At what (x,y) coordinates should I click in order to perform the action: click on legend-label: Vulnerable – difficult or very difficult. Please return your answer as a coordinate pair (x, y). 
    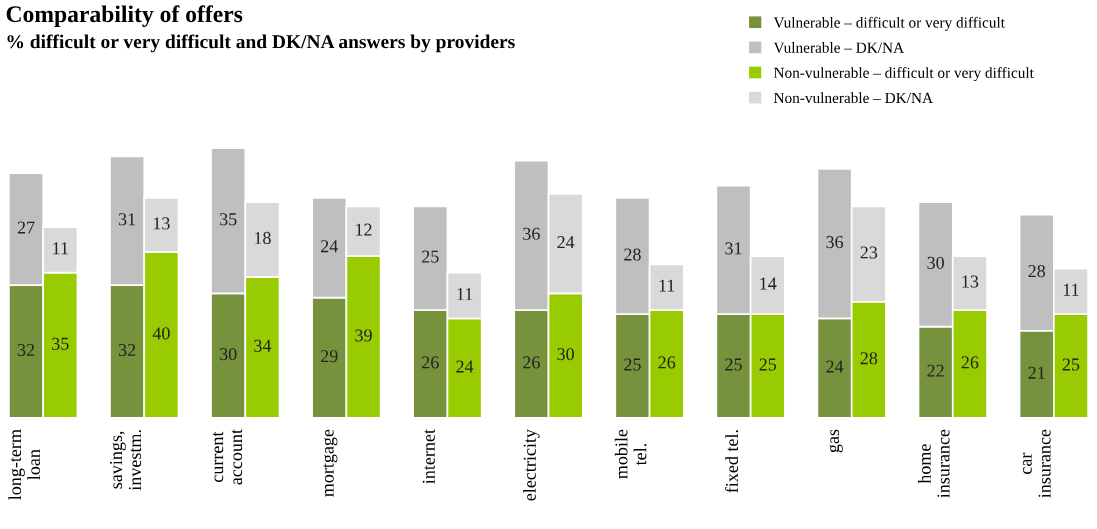
    Looking at the image, I should click on (889, 23).